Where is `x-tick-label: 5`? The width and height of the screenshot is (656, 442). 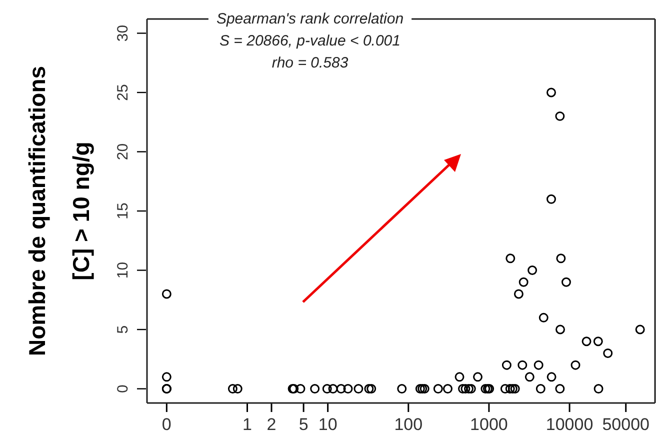 x-tick-label: 5 is located at coordinates (303, 424).